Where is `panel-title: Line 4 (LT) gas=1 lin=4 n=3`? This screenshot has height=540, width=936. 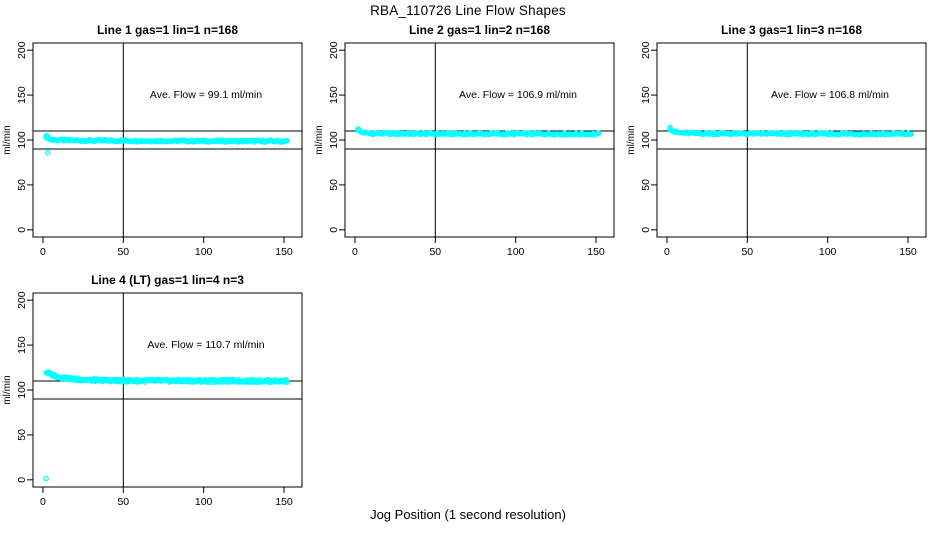 panel-title: Line 4 (LT) gas=1 lin=4 n=3 is located at coordinates (167, 280).